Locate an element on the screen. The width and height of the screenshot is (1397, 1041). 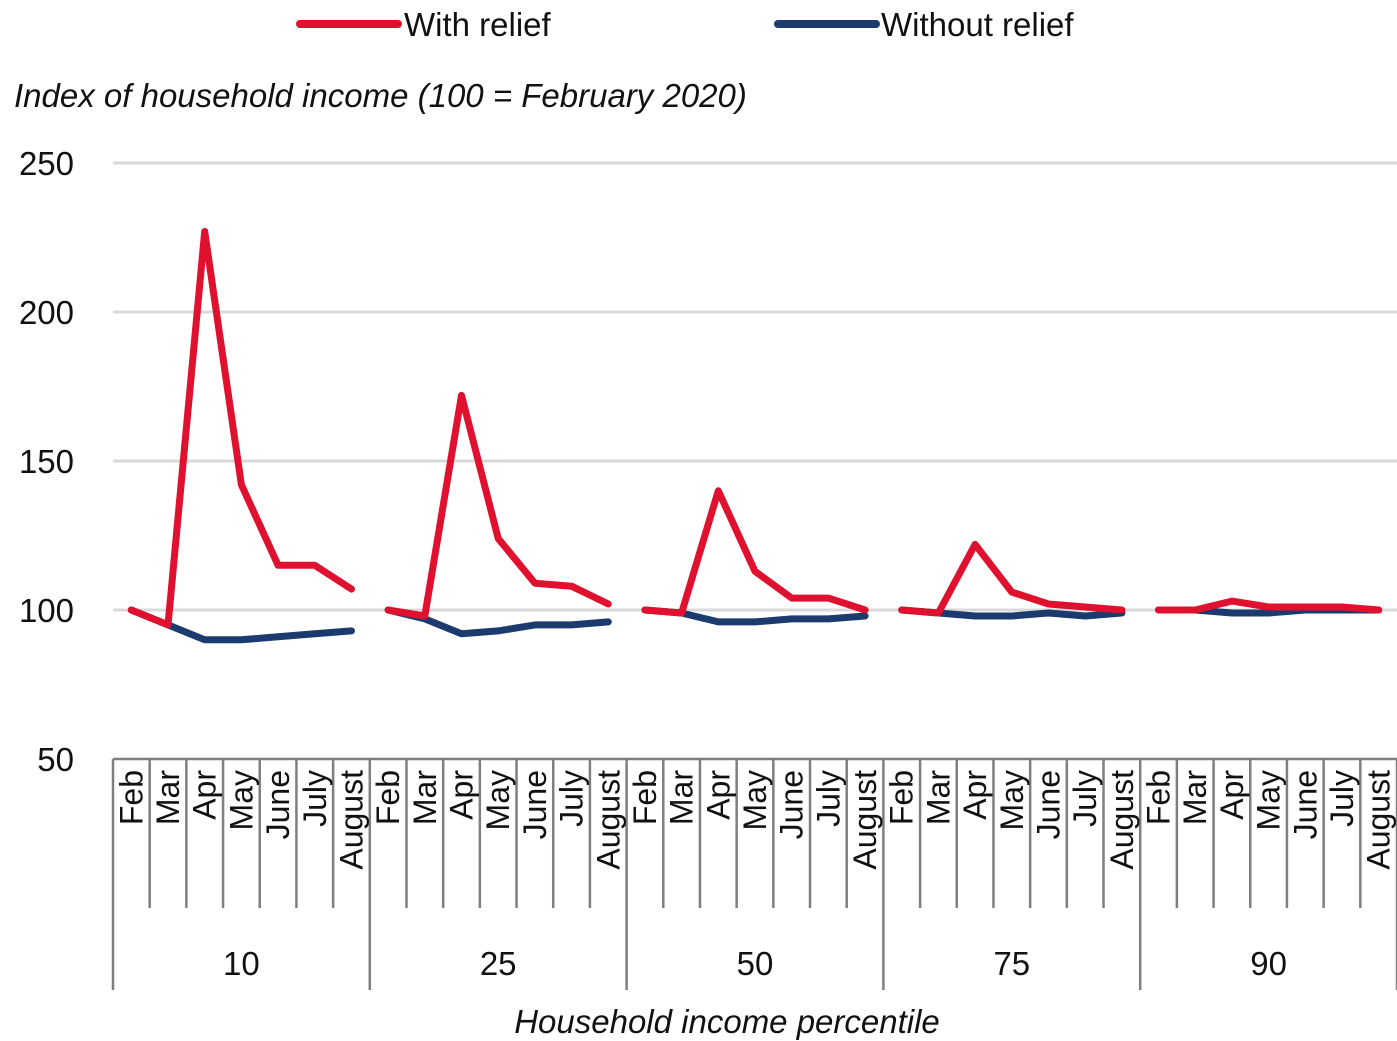
legend-label-without-relief: Without relief is located at coordinates (977, 24).